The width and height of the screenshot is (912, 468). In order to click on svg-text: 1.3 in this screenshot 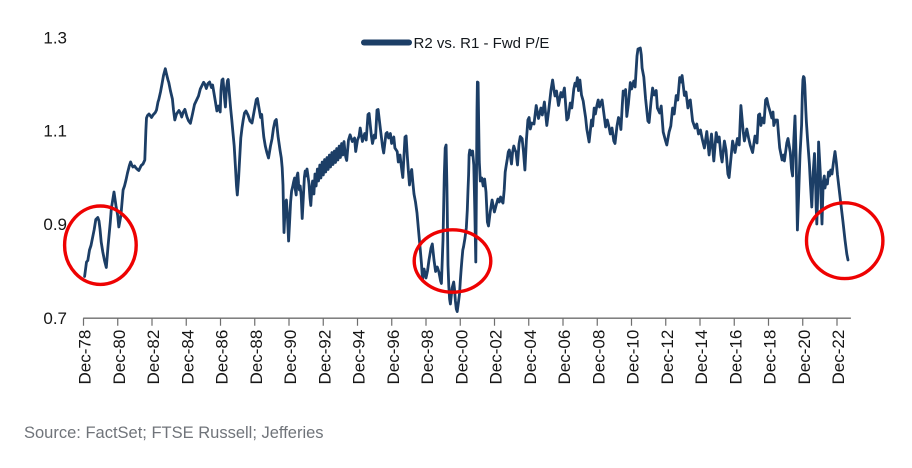, I will do `click(55, 38)`.